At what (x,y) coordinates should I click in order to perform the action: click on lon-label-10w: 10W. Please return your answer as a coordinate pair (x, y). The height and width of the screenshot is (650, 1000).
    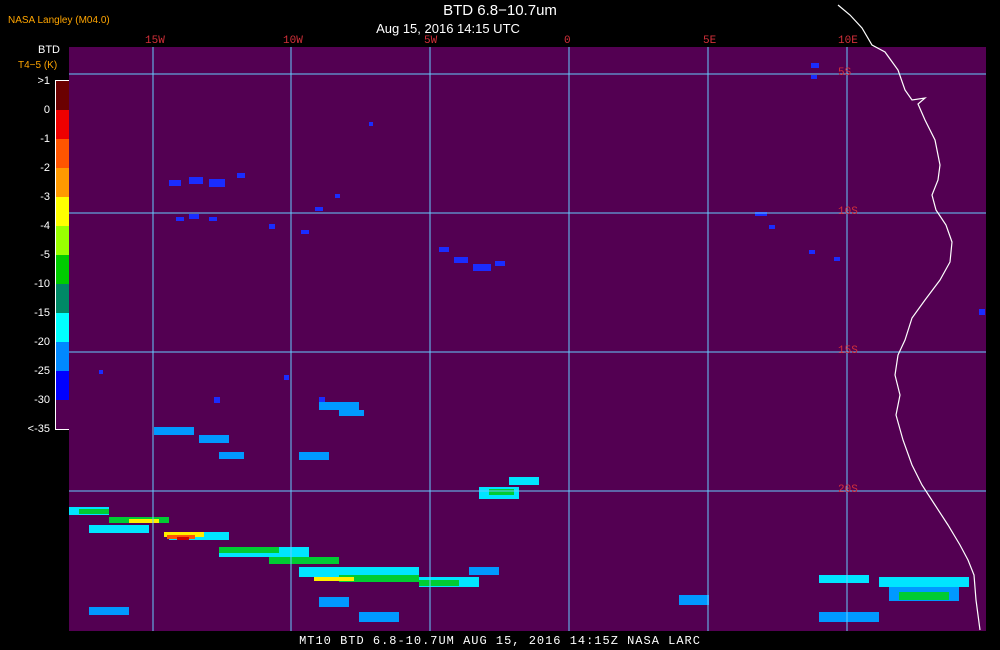
    Looking at the image, I should click on (293, 41).